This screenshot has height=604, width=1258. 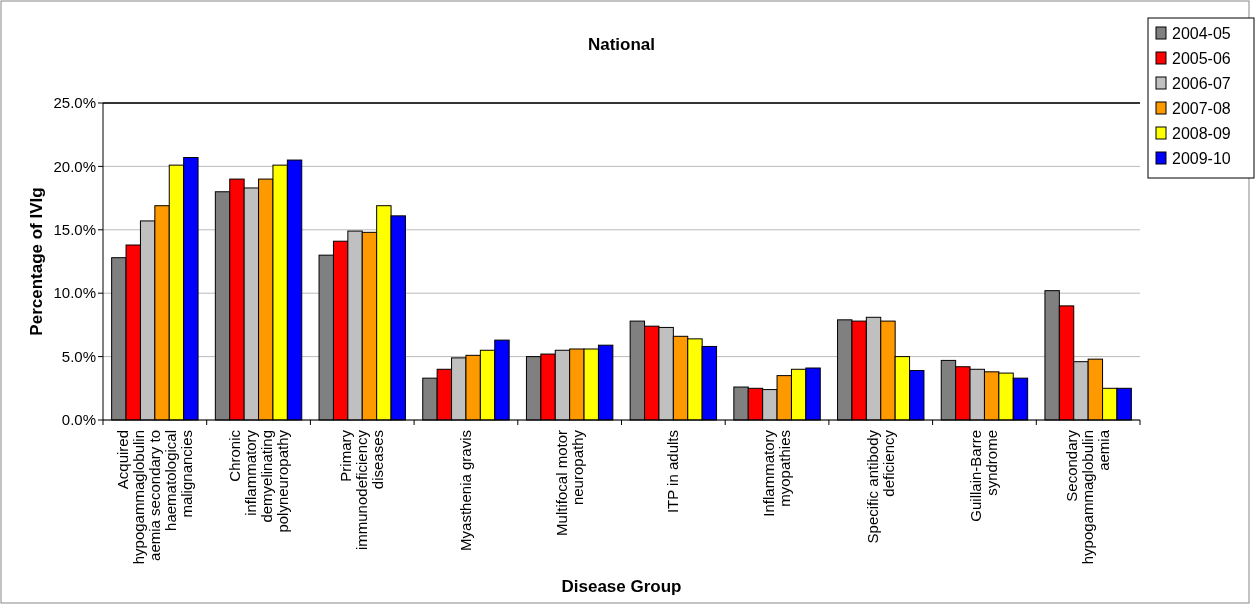 I want to click on x-tick-label: Myasthenia gravis, so click(x=465, y=490).